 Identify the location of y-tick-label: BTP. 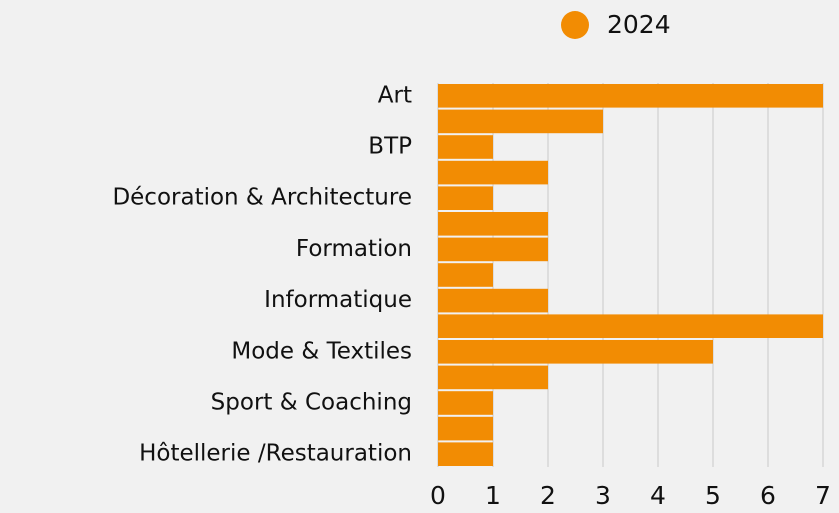
(390, 147).